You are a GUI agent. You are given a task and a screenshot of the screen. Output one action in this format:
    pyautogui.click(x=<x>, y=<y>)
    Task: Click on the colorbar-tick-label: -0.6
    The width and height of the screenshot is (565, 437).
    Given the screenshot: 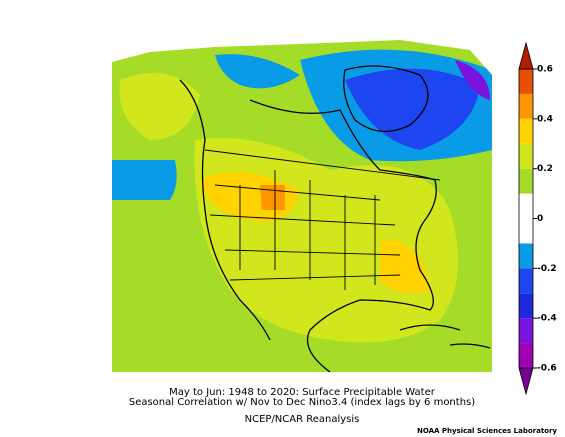 What is the action you would take?
    pyautogui.click(x=547, y=369)
    